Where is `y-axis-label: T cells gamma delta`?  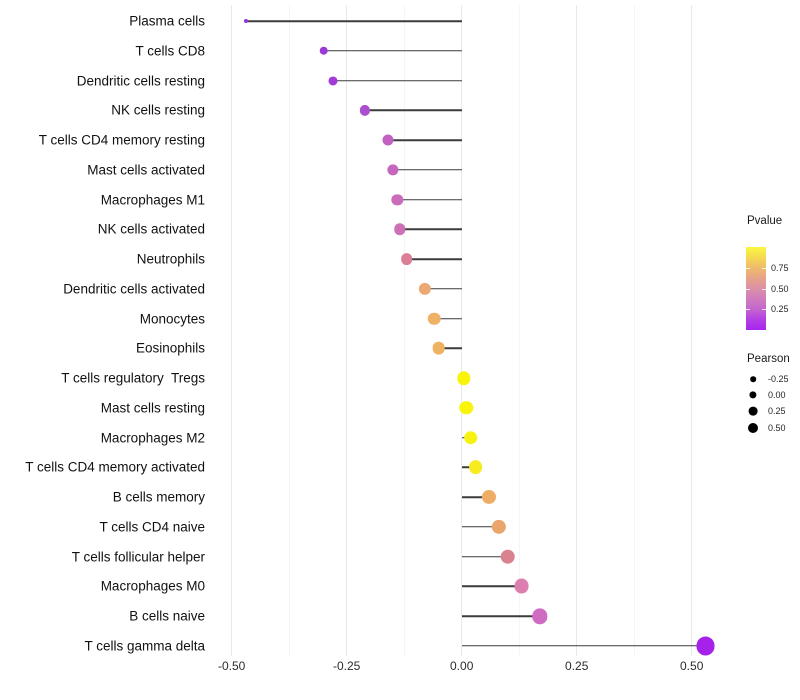
y-axis-label: T cells gamma delta is located at coordinates (144, 646).